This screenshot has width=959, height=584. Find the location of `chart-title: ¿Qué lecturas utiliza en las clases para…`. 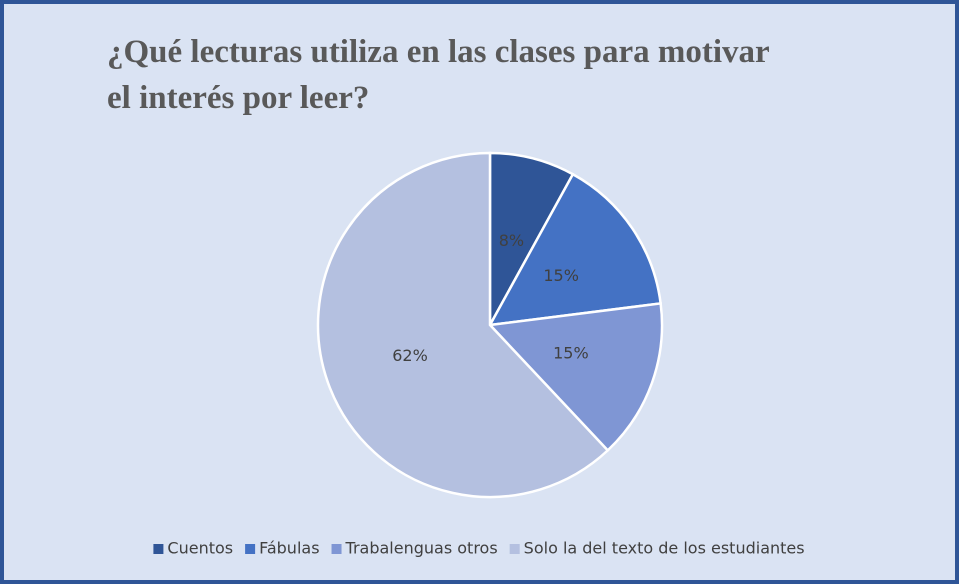

chart-title: ¿Qué lecturas utiliza en las clases para… is located at coordinates (438, 52).